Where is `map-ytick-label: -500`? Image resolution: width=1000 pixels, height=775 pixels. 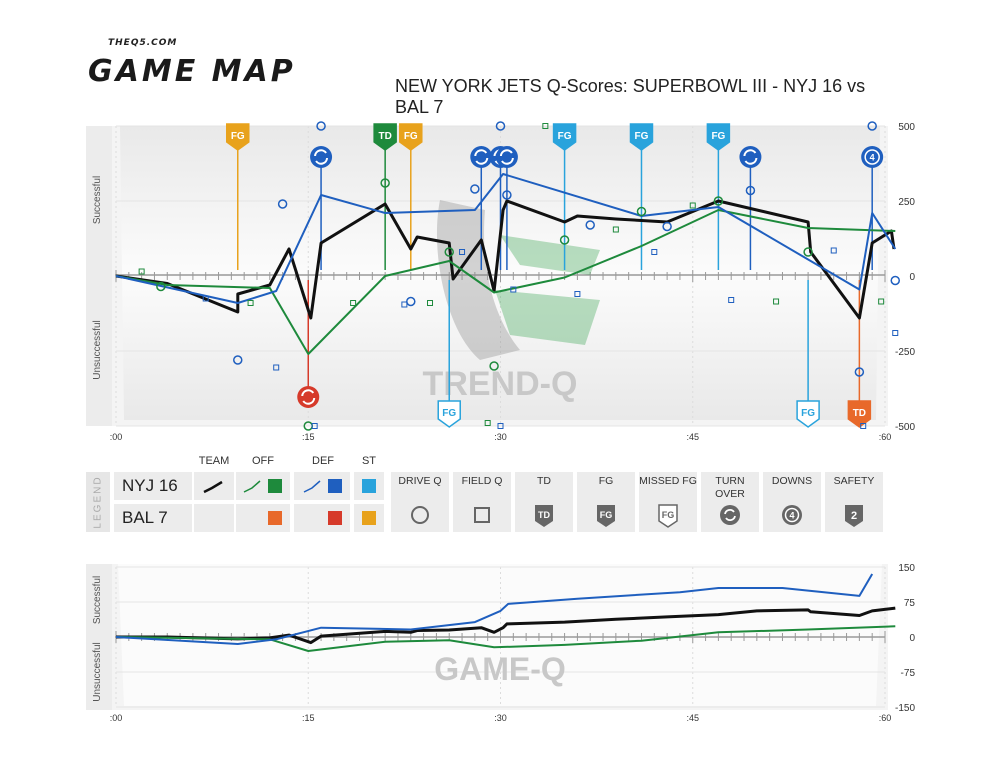 map-ytick-label: -500 is located at coordinates (905, 427).